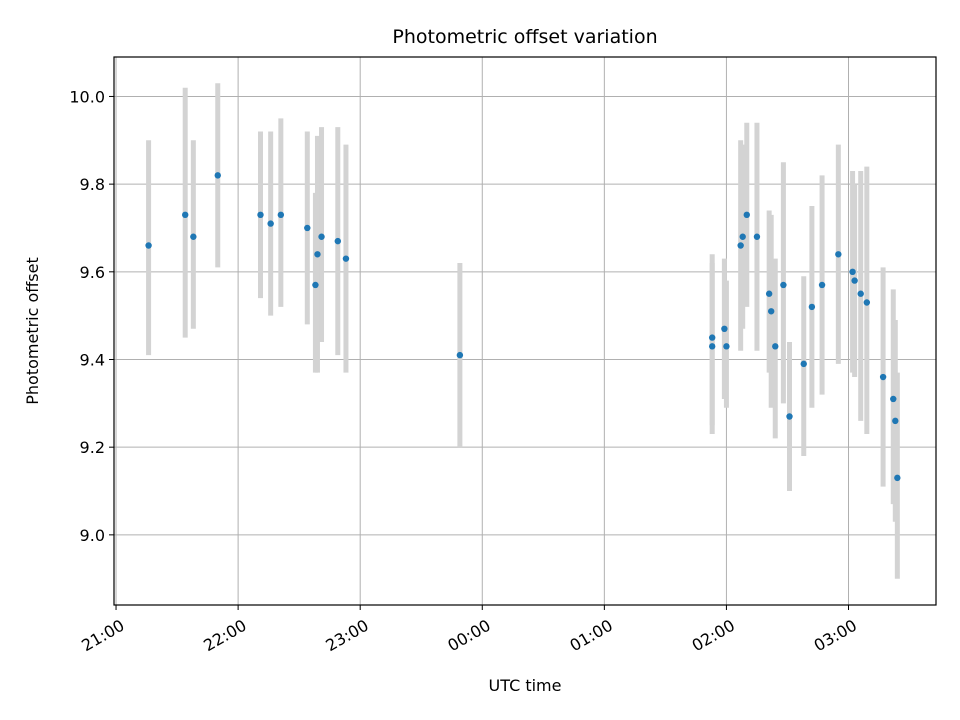 Image resolution: width=960 pixels, height=720 pixels. Describe the element at coordinates (92, 272) in the screenshot. I see `y-tick-label: 9.6` at that location.